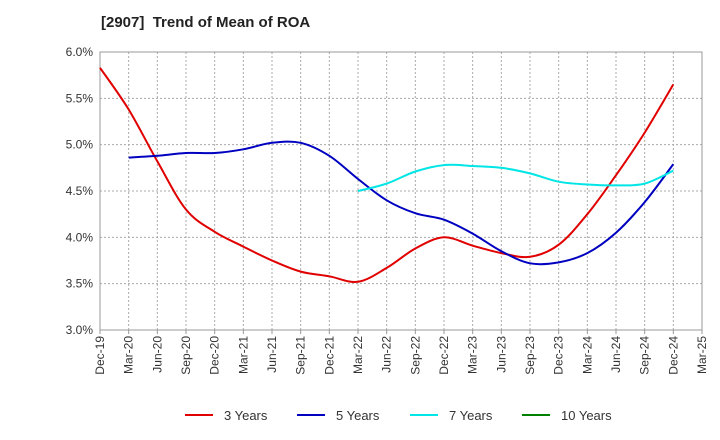  What do you see at coordinates (80, 284) in the screenshot?
I see `y-tick-label: 3.5%` at bounding box center [80, 284].